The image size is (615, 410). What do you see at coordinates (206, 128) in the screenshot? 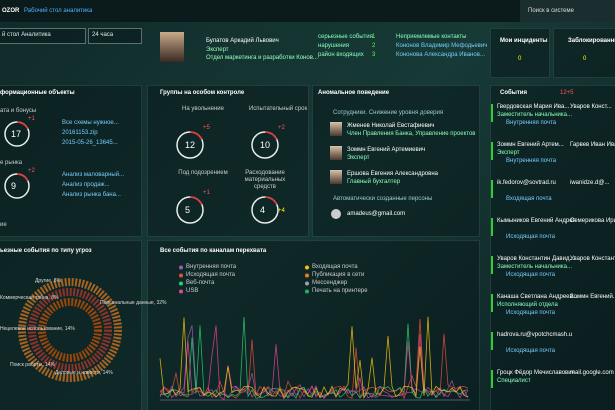
I see `group-delta: +5` at bounding box center [206, 128].